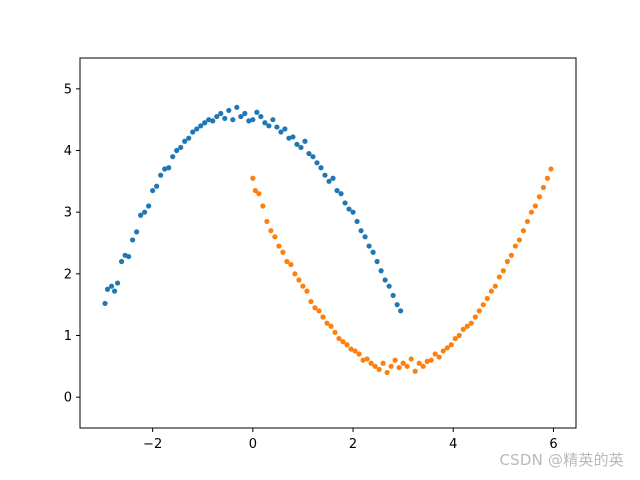  I want to click on y-tick-label: 3, so click(68, 213).